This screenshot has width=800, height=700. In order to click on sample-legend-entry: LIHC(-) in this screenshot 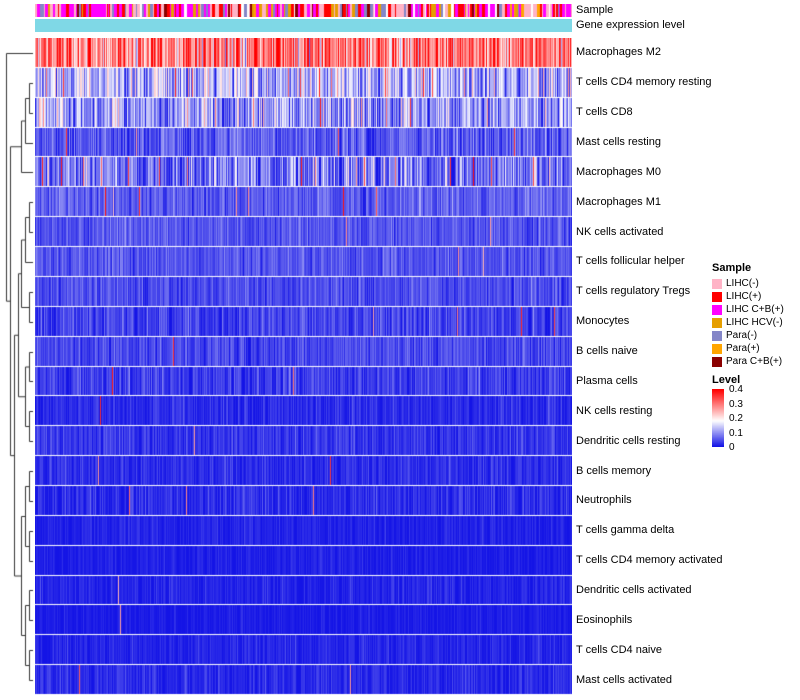, I will do `click(755, 283)`.